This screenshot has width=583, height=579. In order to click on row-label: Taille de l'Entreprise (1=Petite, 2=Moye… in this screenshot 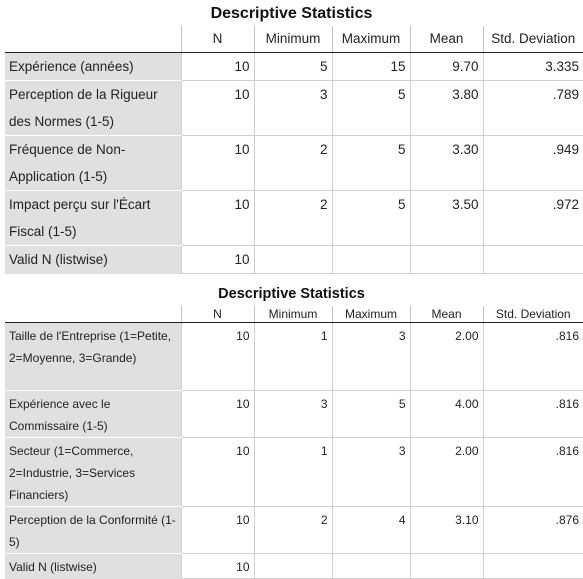, I will do `click(93, 356)`.